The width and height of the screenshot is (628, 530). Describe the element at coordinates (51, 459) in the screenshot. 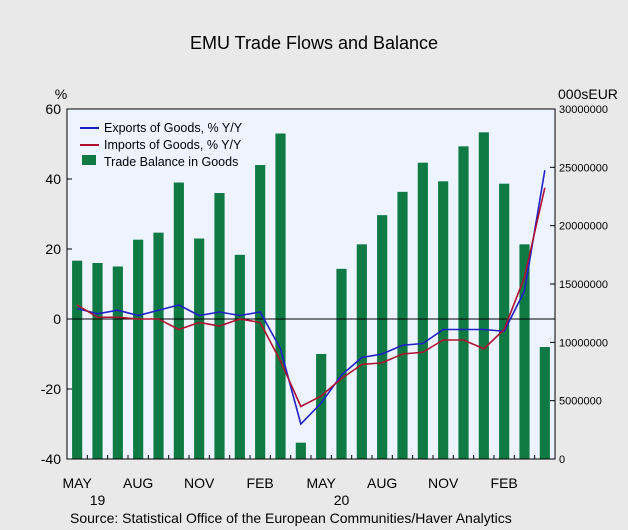

I see `left-tick-label: -40` at that location.